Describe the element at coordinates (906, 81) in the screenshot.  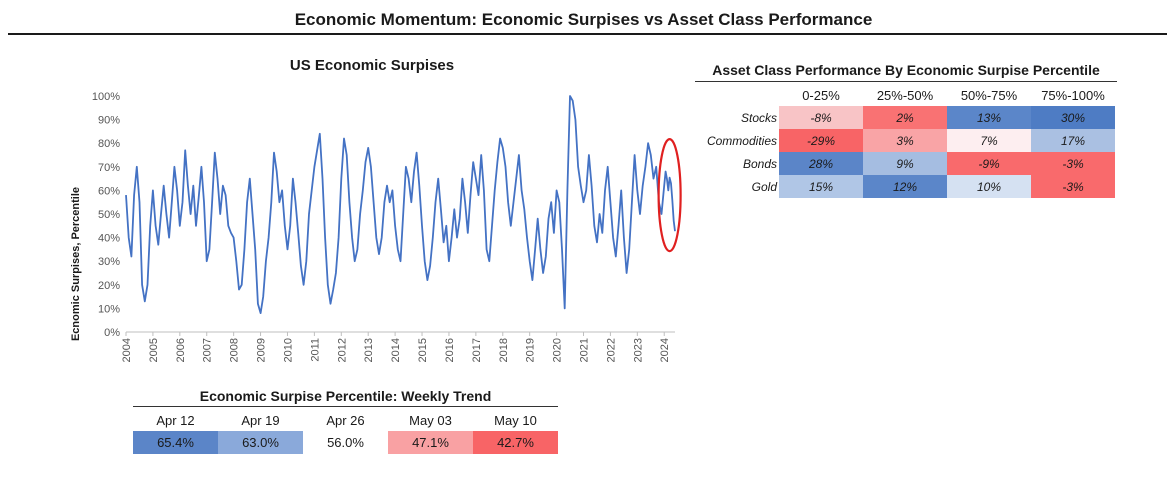
I see `performance-title-rule` at that location.